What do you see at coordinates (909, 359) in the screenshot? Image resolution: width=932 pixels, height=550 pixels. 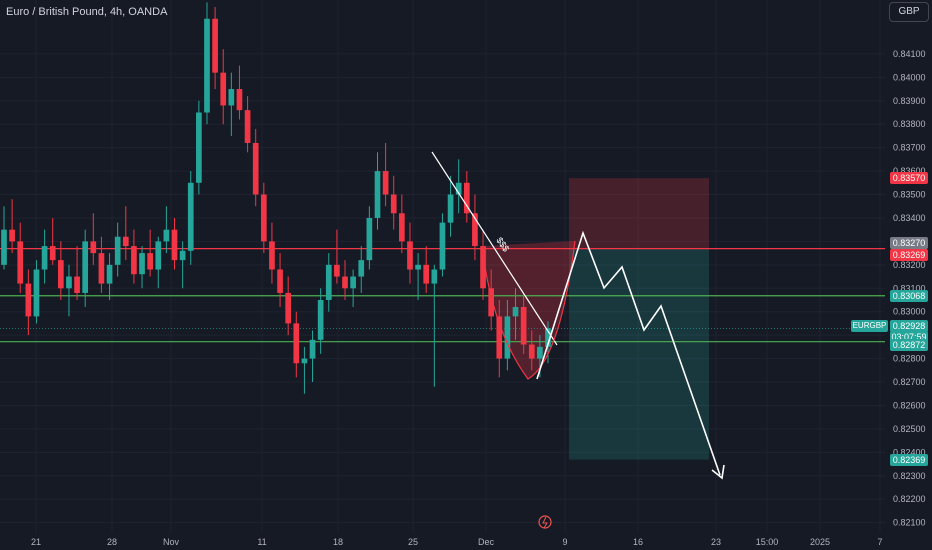 I see `y-tick-label: 0.82800` at bounding box center [909, 359].